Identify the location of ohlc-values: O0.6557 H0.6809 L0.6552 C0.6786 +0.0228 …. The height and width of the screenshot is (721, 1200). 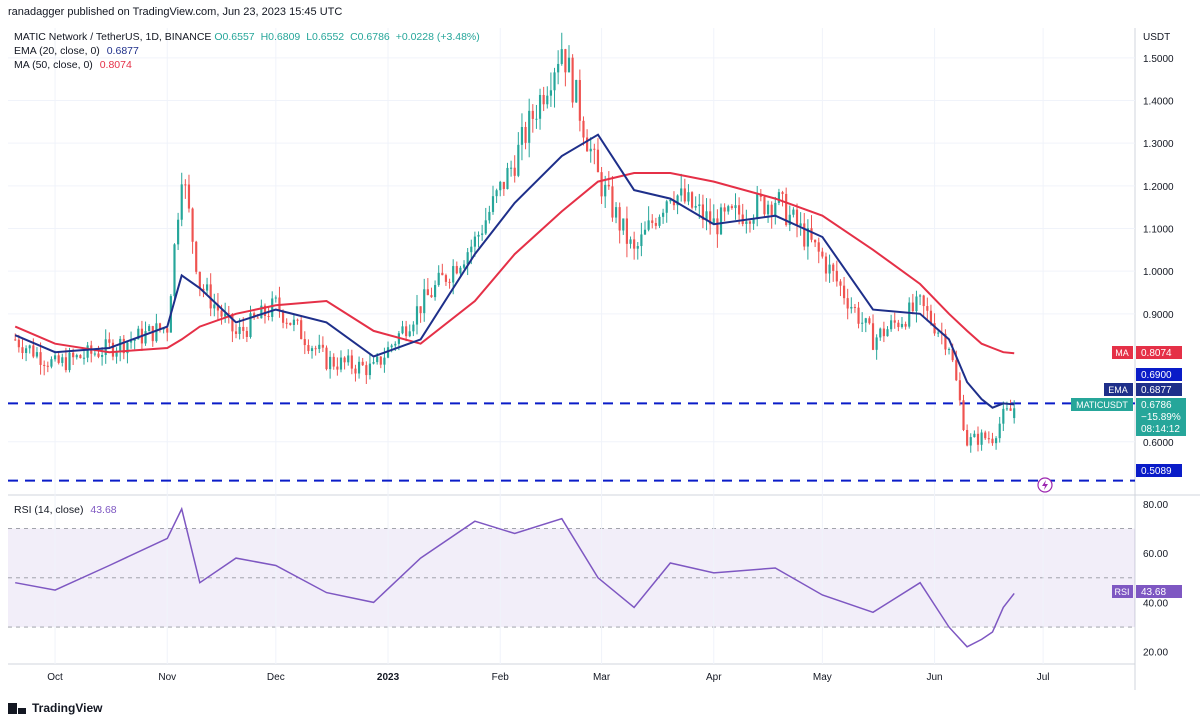
(348, 37).